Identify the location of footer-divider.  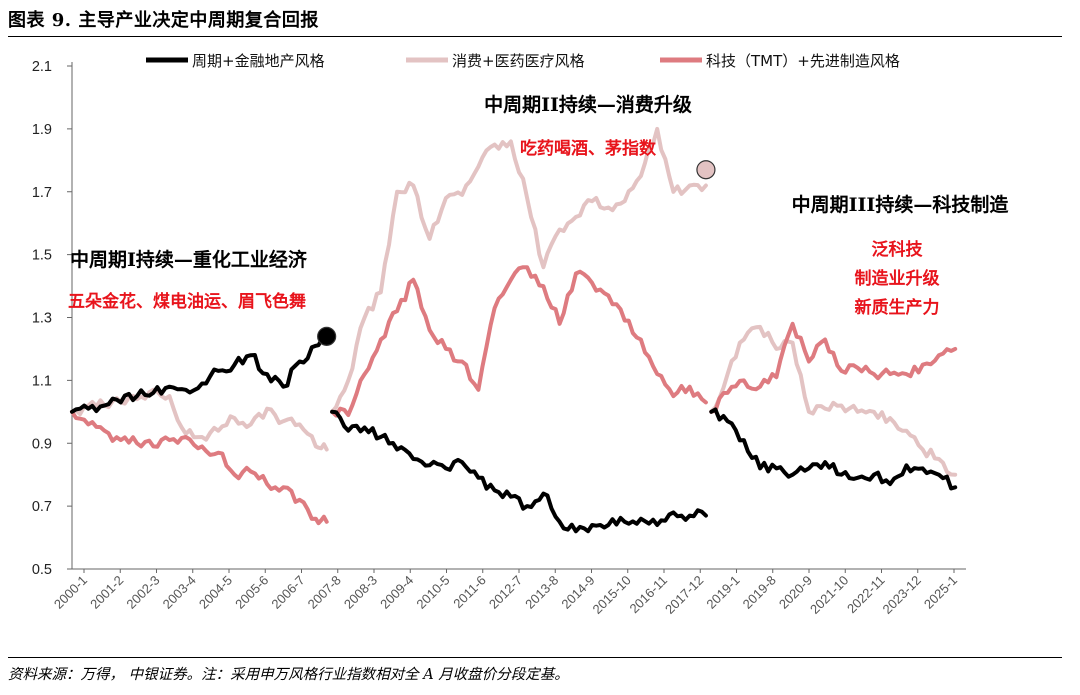
(535, 657).